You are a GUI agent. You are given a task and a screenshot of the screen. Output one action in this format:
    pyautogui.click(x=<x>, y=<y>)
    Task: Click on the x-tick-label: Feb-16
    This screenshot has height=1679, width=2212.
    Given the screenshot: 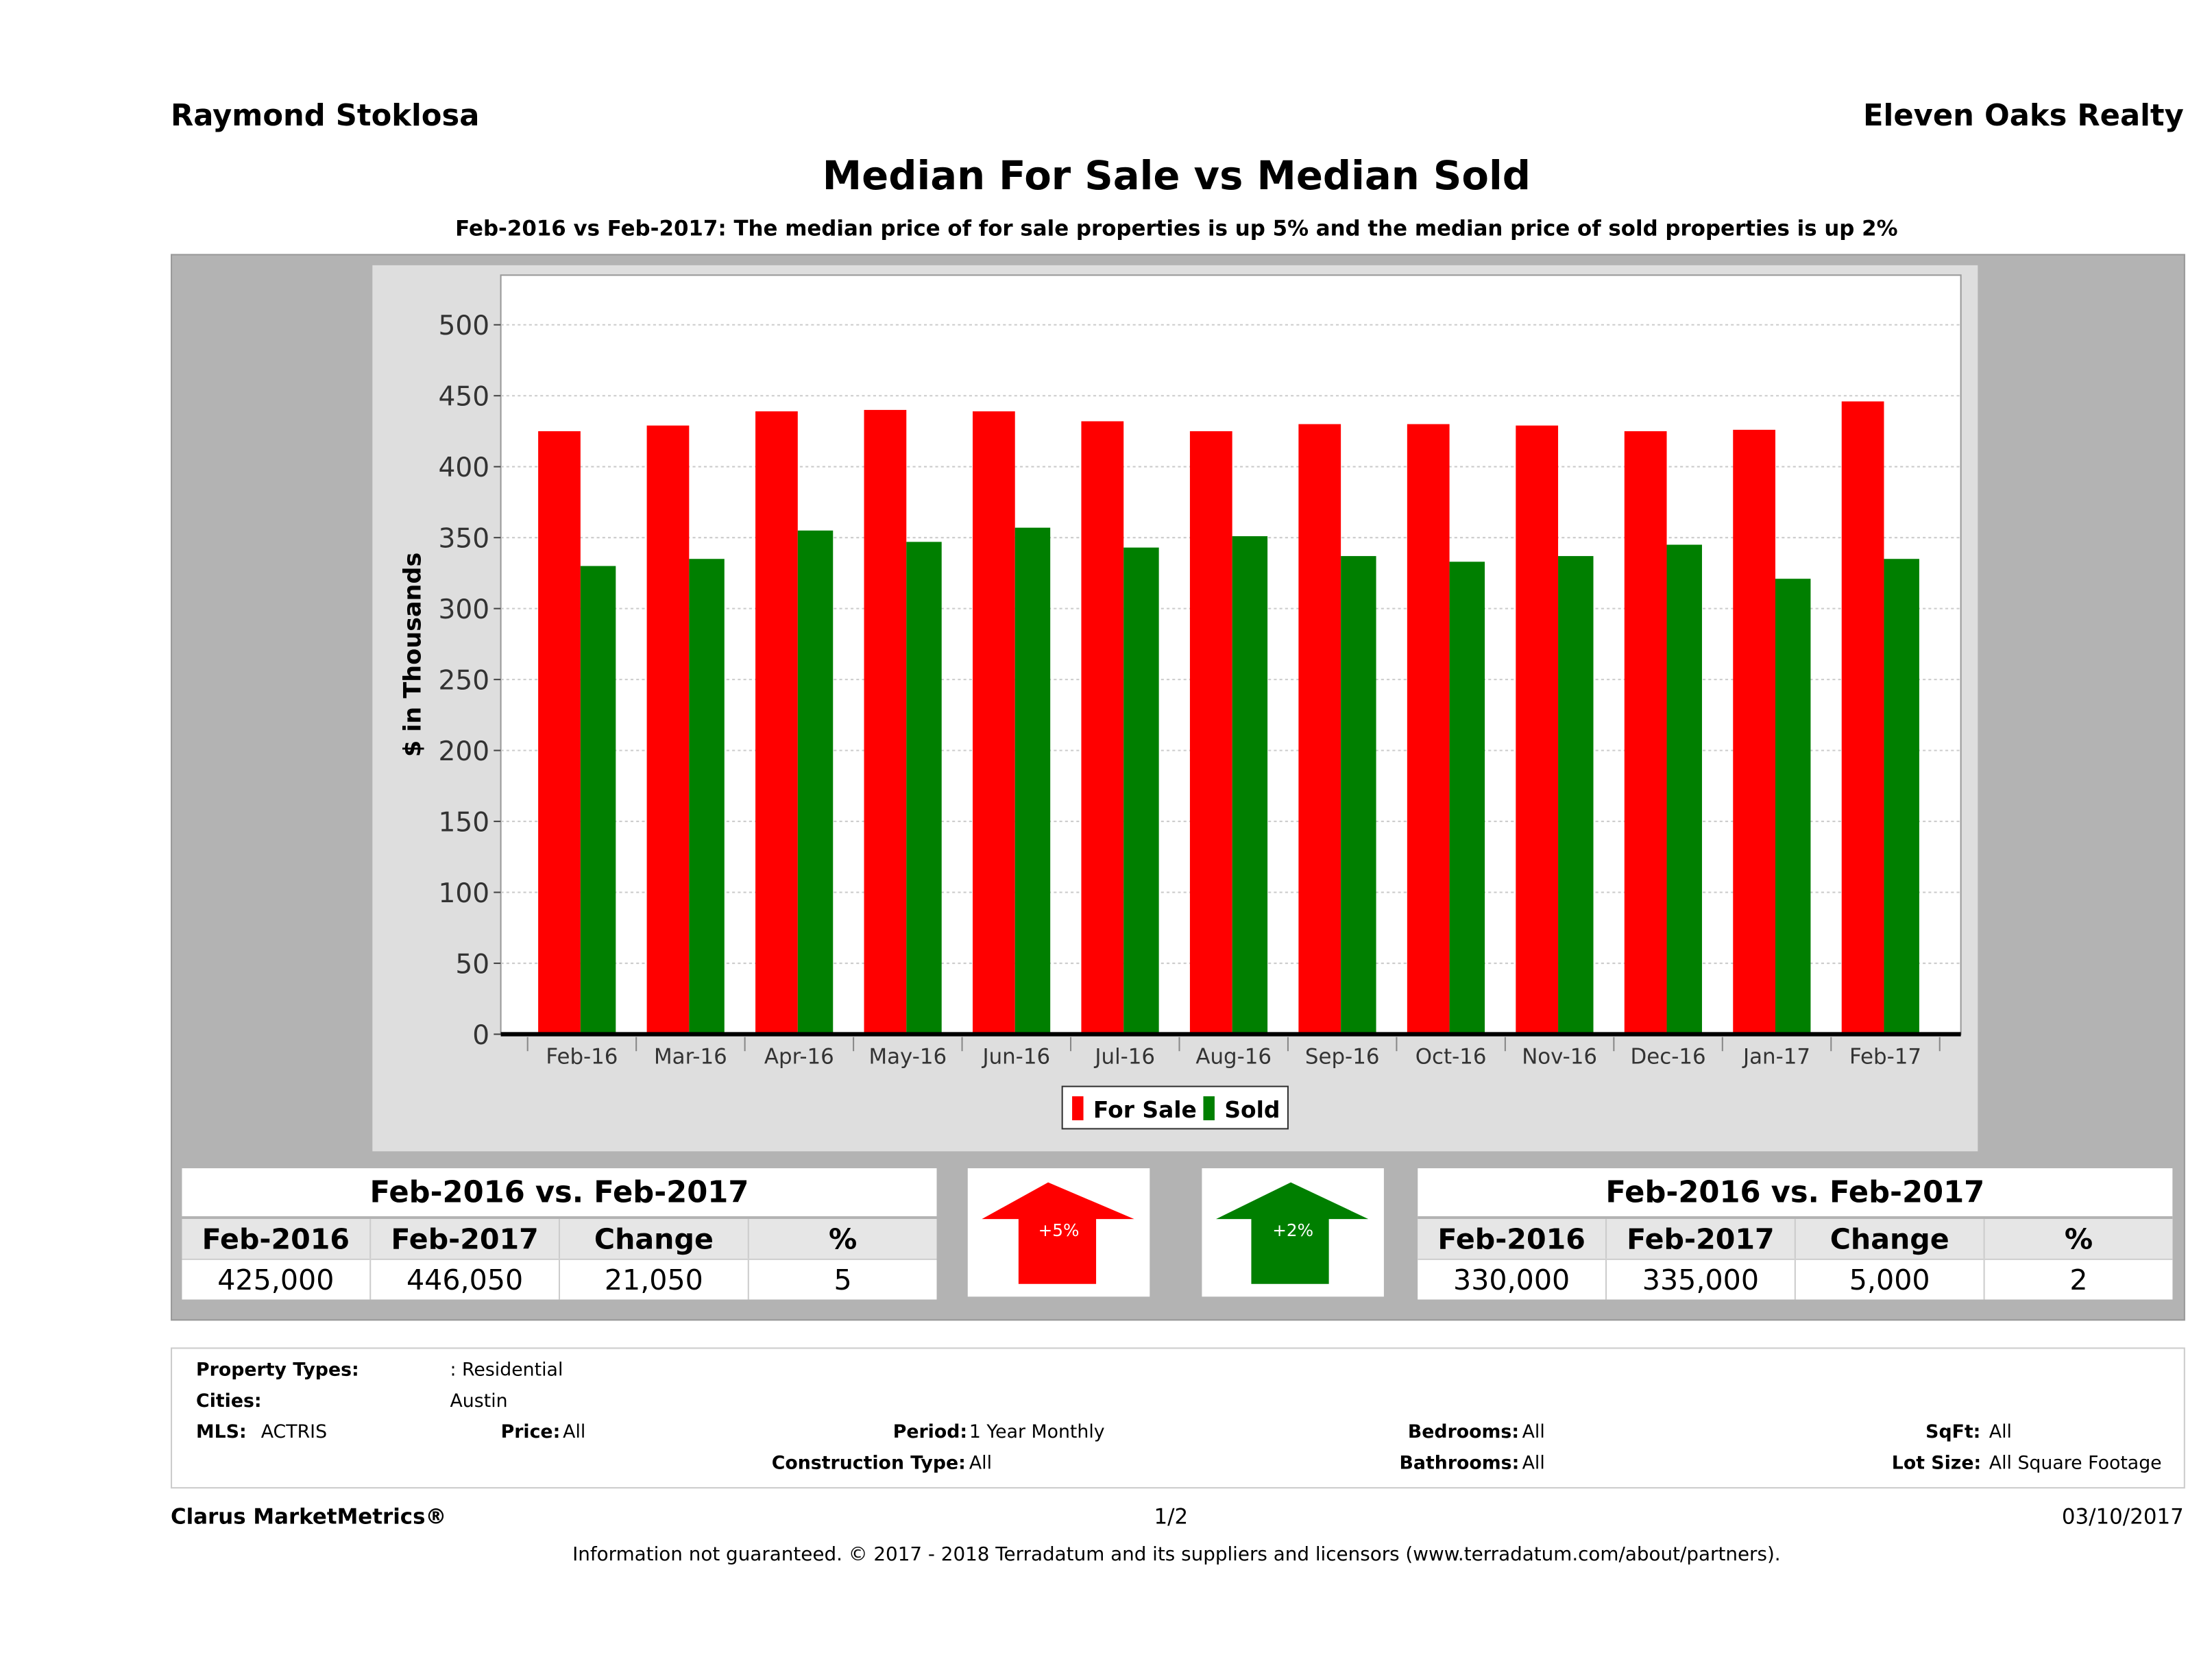 What is the action you would take?
    pyautogui.click(x=582, y=1057)
    